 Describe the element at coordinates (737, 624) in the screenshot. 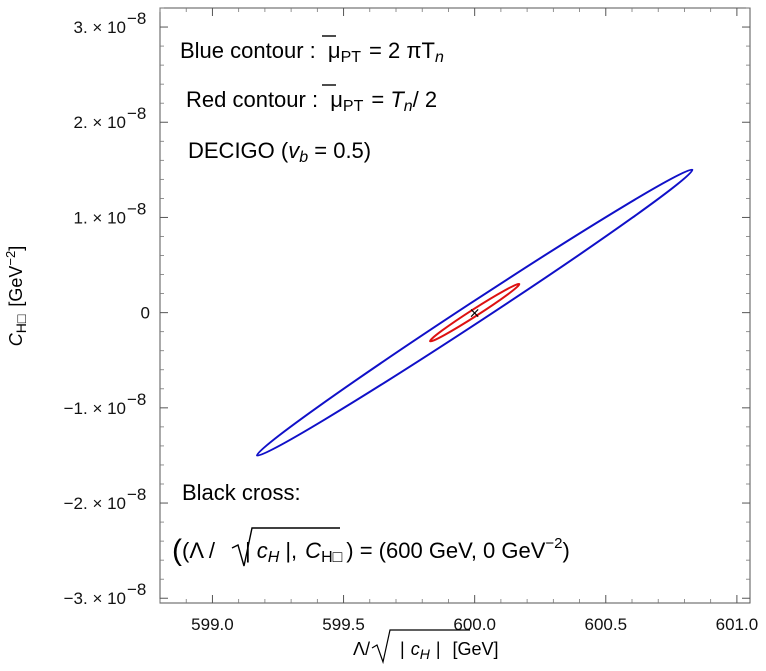

I see `x-tick-label: 601.0` at that location.